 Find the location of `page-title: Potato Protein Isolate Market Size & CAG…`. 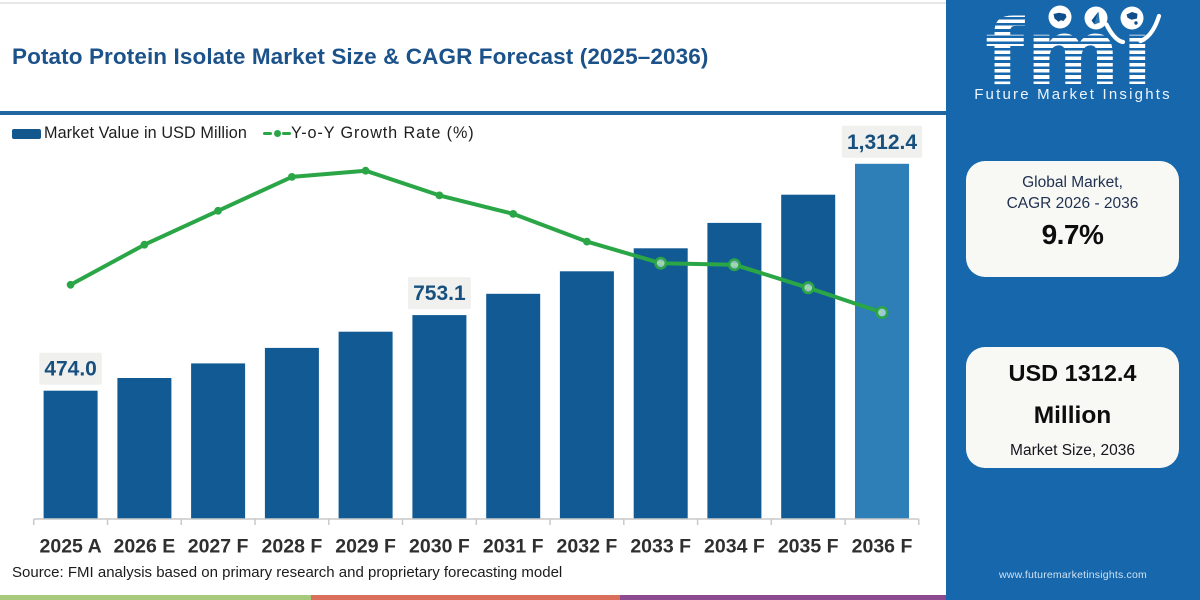

page-title: Potato Protein Isolate Market Size & CAG… is located at coordinates (360, 56).